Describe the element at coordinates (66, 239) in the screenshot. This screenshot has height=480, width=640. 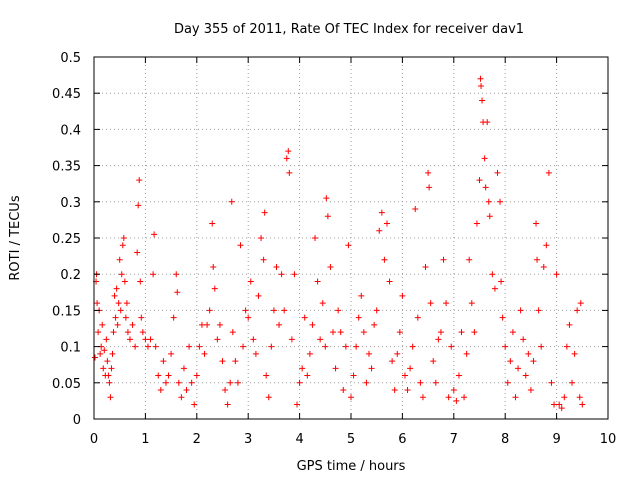
I see `y-tick-label: 0.25` at that location.